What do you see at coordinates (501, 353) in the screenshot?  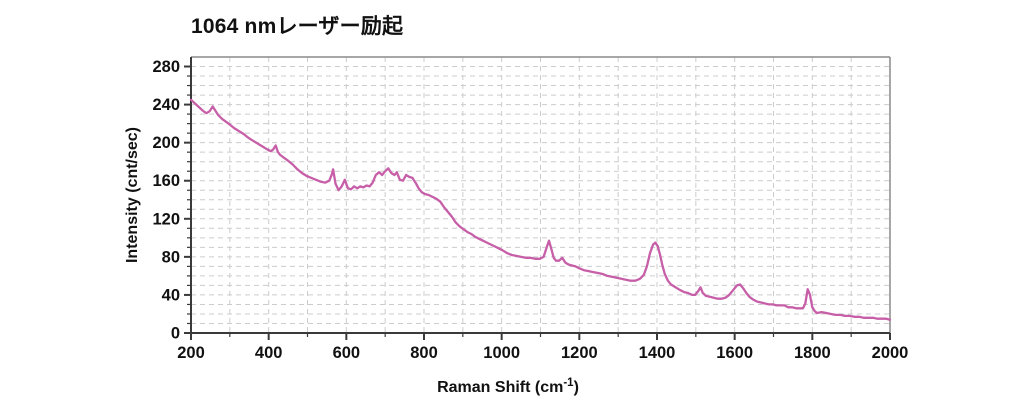 I see `x-tick-label: 1000` at bounding box center [501, 353].